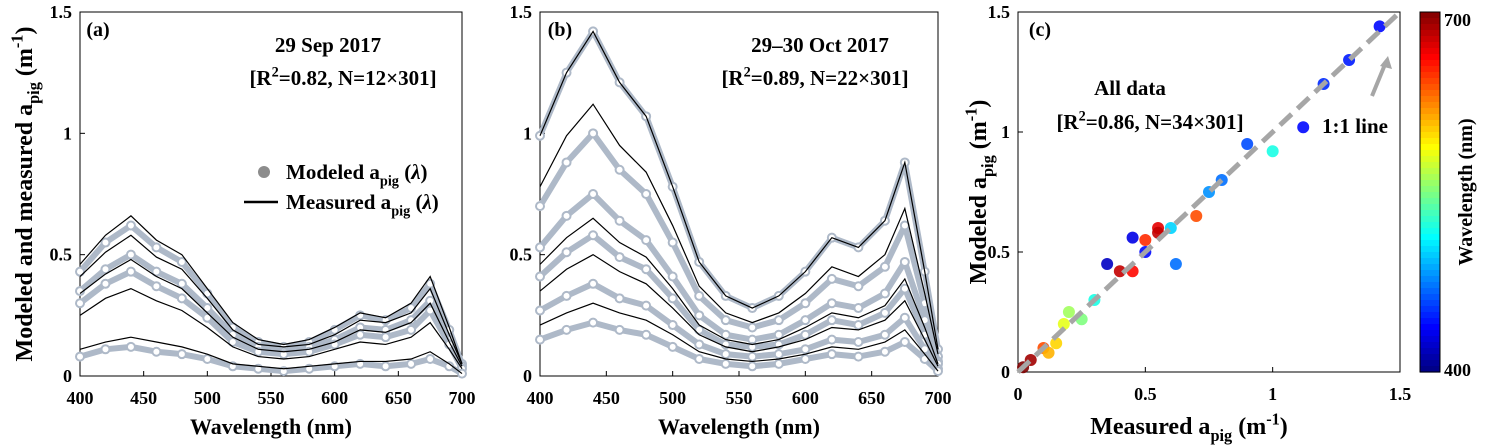  I want to click on colorbar-tick-label: 400, so click(1457, 370).